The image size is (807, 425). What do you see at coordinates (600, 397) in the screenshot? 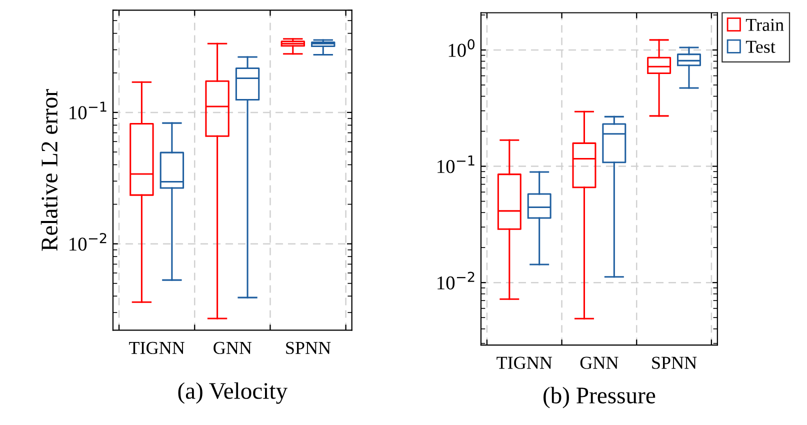
I see `text: (b) Pressure` at bounding box center [600, 397].